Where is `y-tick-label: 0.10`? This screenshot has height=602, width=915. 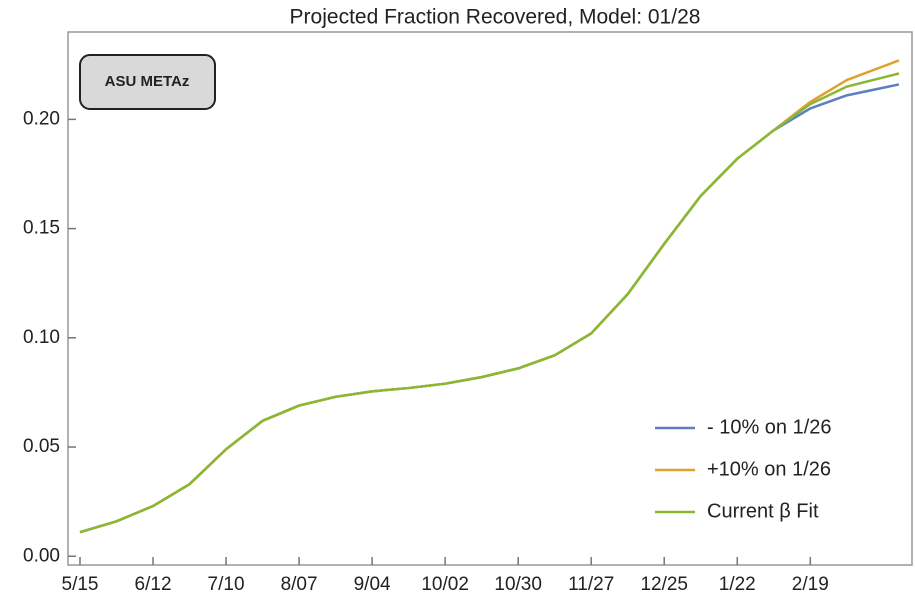
y-tick-label: 0.10 is located at coordinates (41, 337).